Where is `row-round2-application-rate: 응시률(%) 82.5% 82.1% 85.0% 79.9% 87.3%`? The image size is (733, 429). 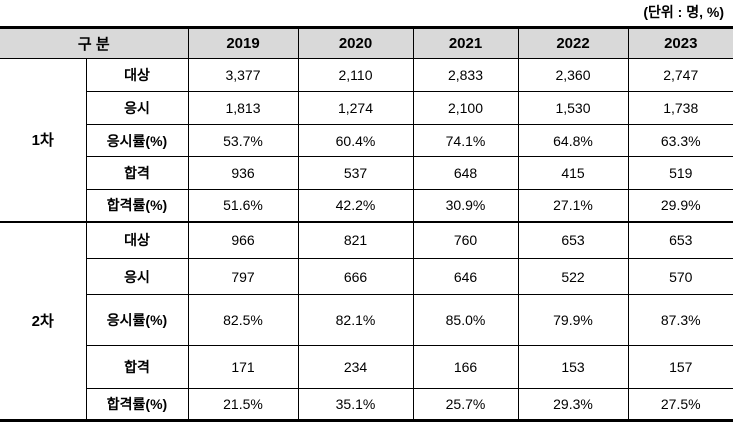 row-round2-application-rate: 응시률(%) 82.5% 82.1% 85.0% 79.9% 87.3% is located at coordinates (366, 320).